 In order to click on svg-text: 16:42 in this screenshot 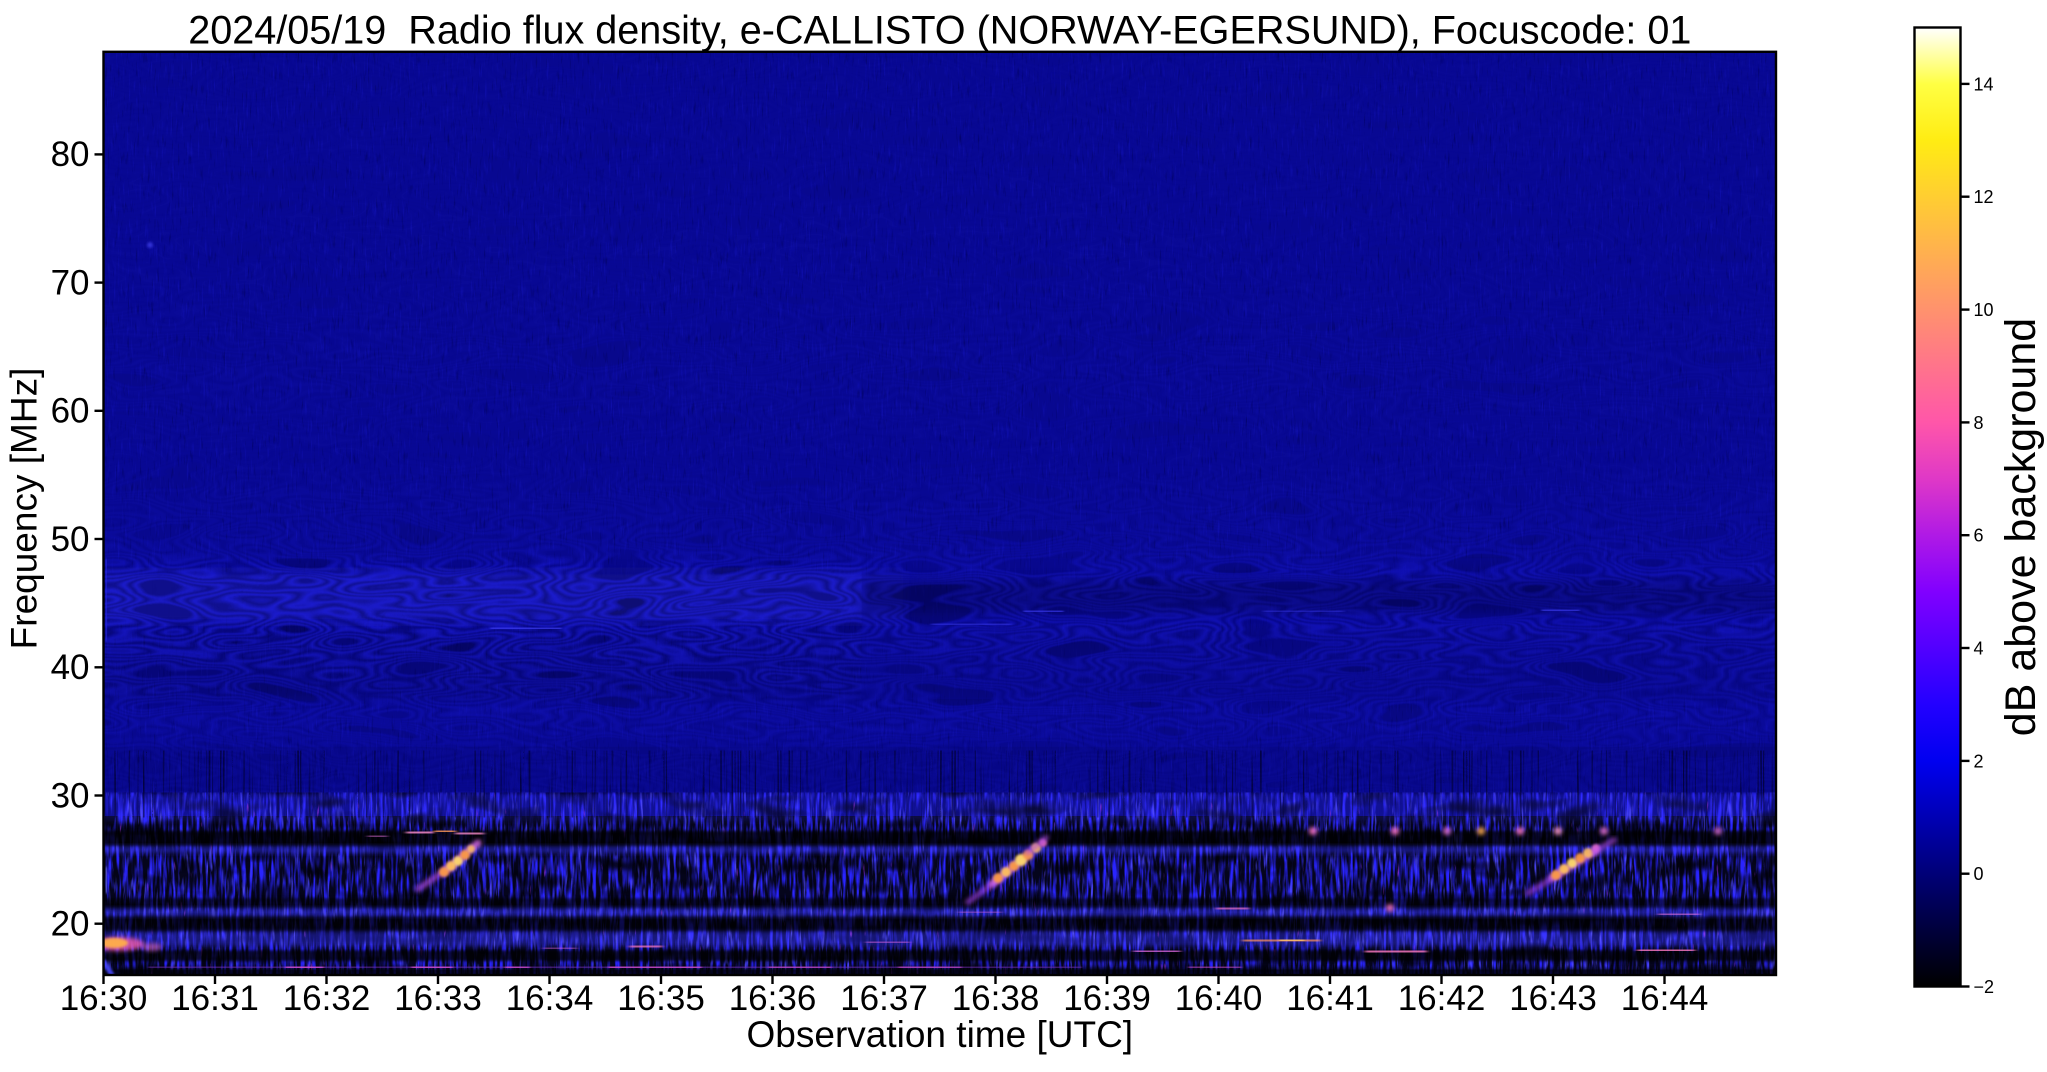, I will do `click(1442, 998)`.